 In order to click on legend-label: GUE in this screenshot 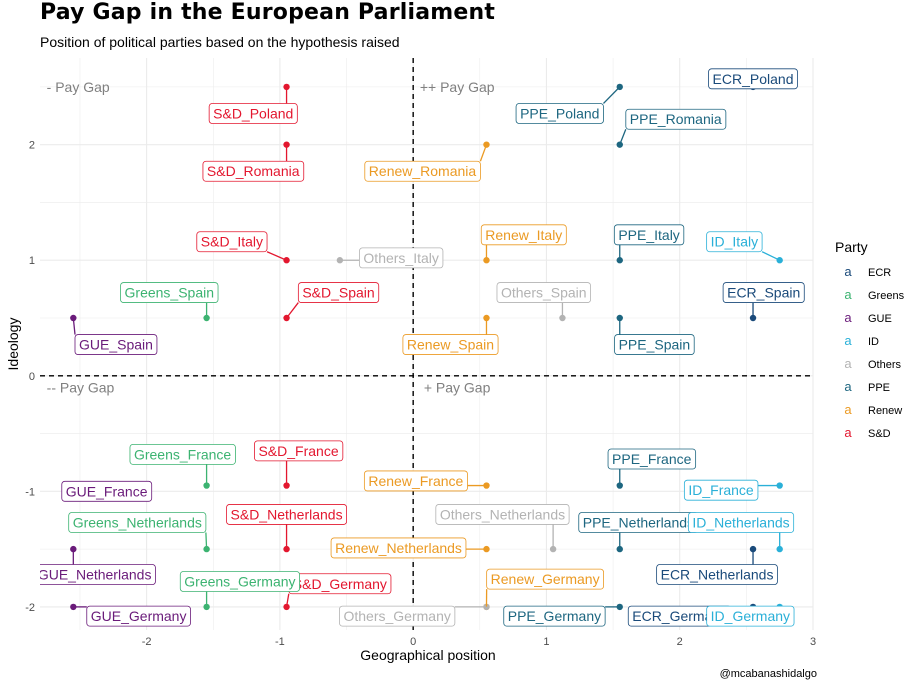, I will do `click(880, 319)`.